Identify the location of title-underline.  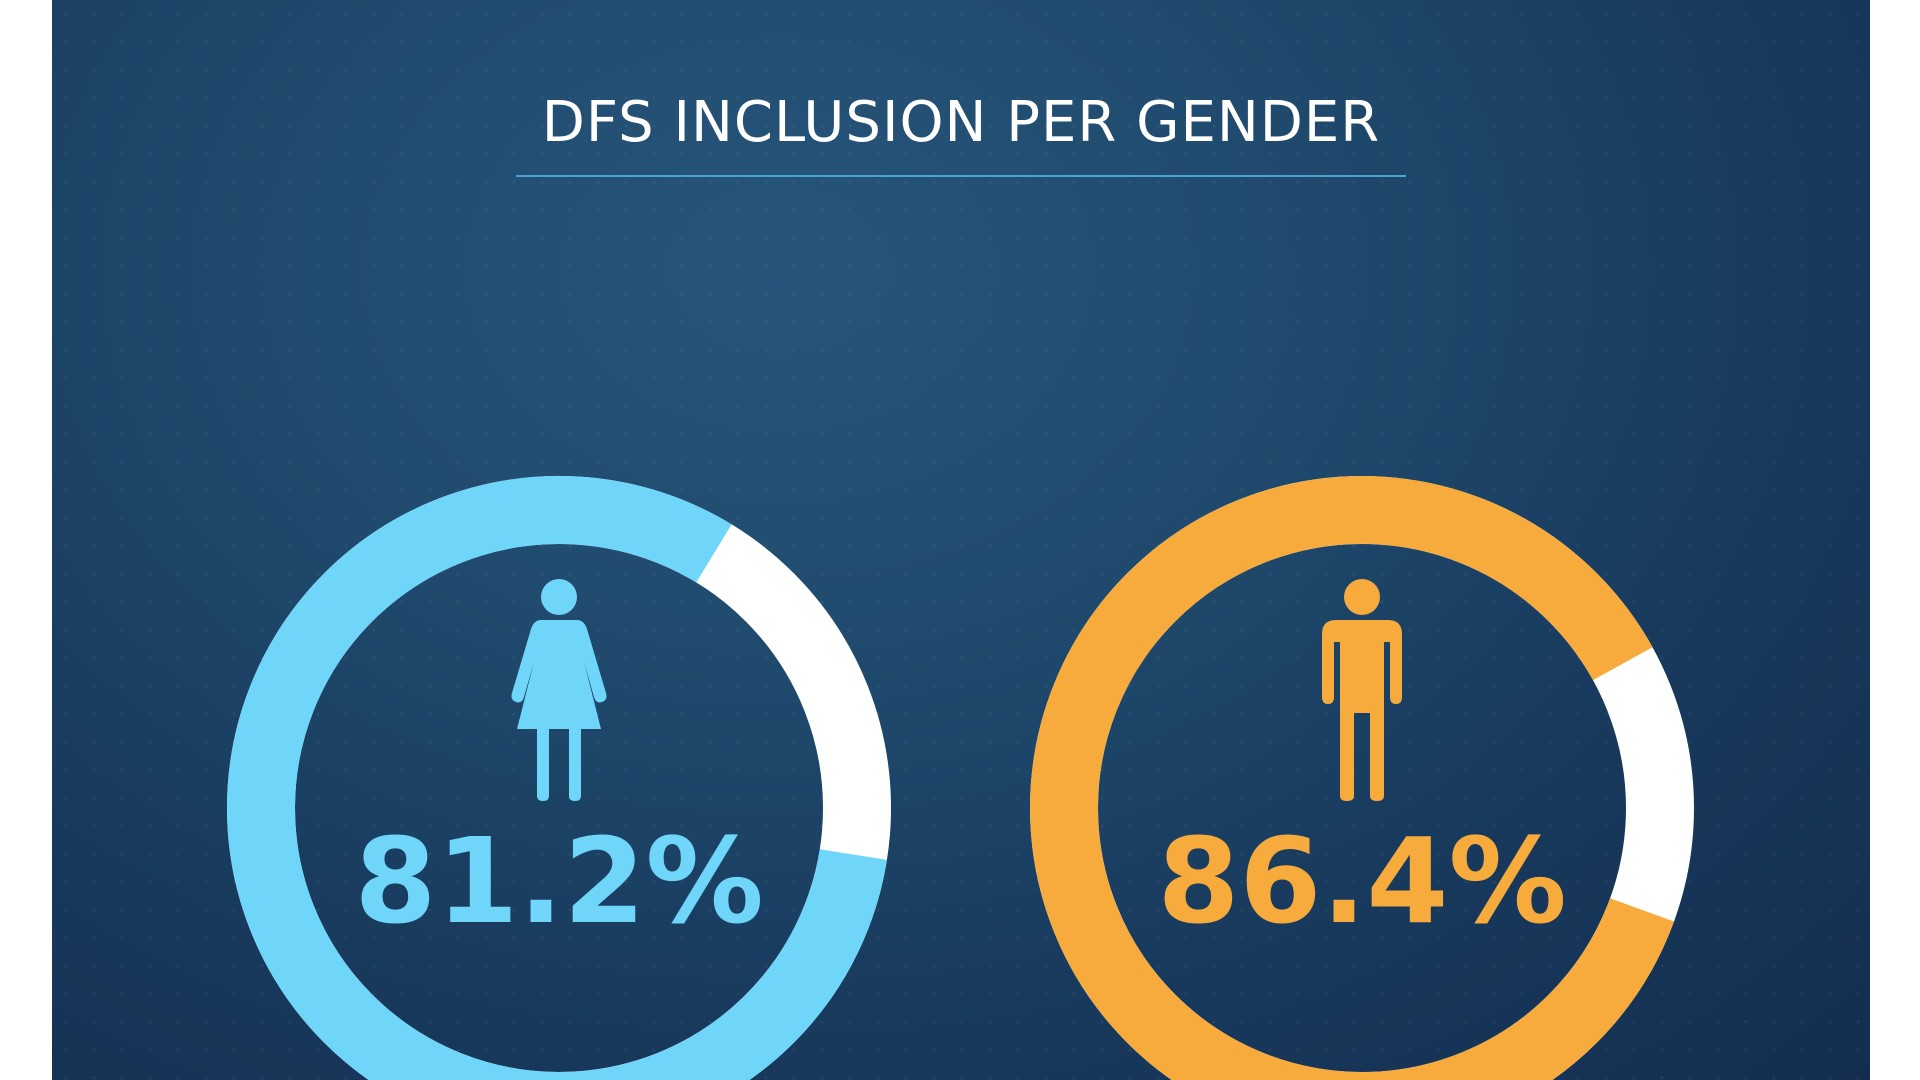
(961, 176).